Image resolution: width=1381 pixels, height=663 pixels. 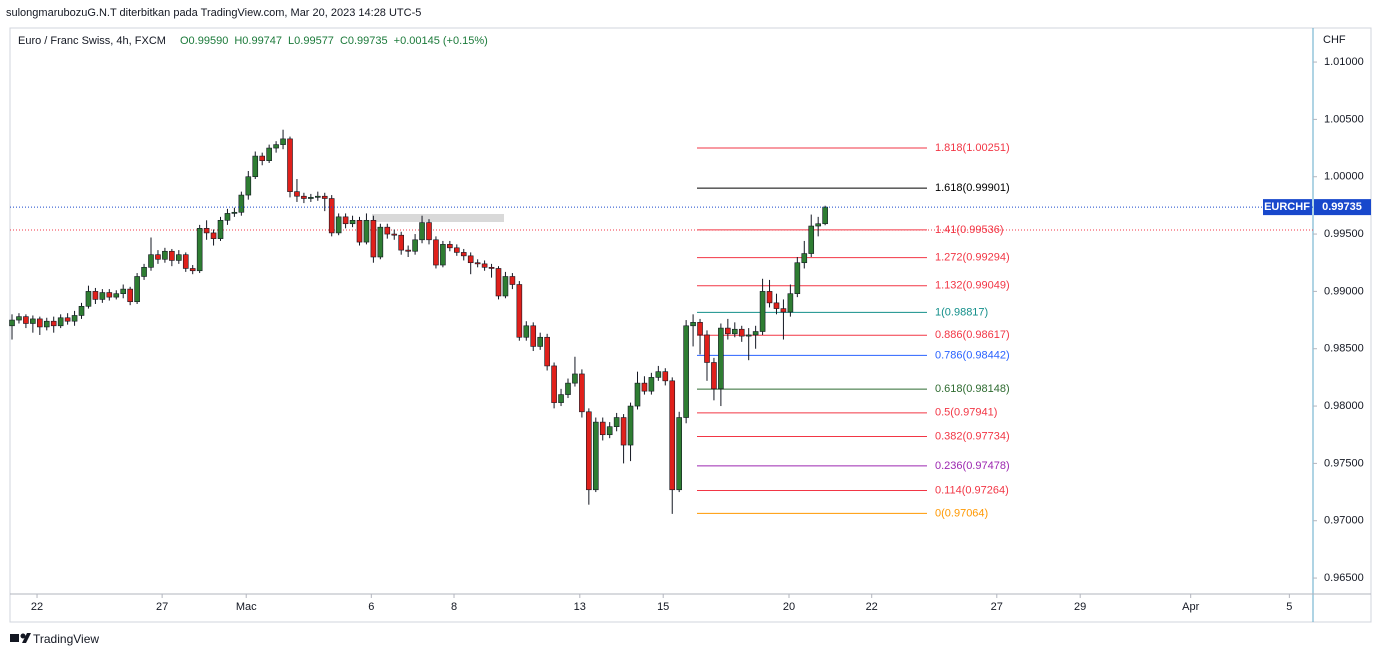 What do you see at coordinates (789, 607) in the screenshot?
I see `x-tick-label: 20` at bounding box center [789, 607].